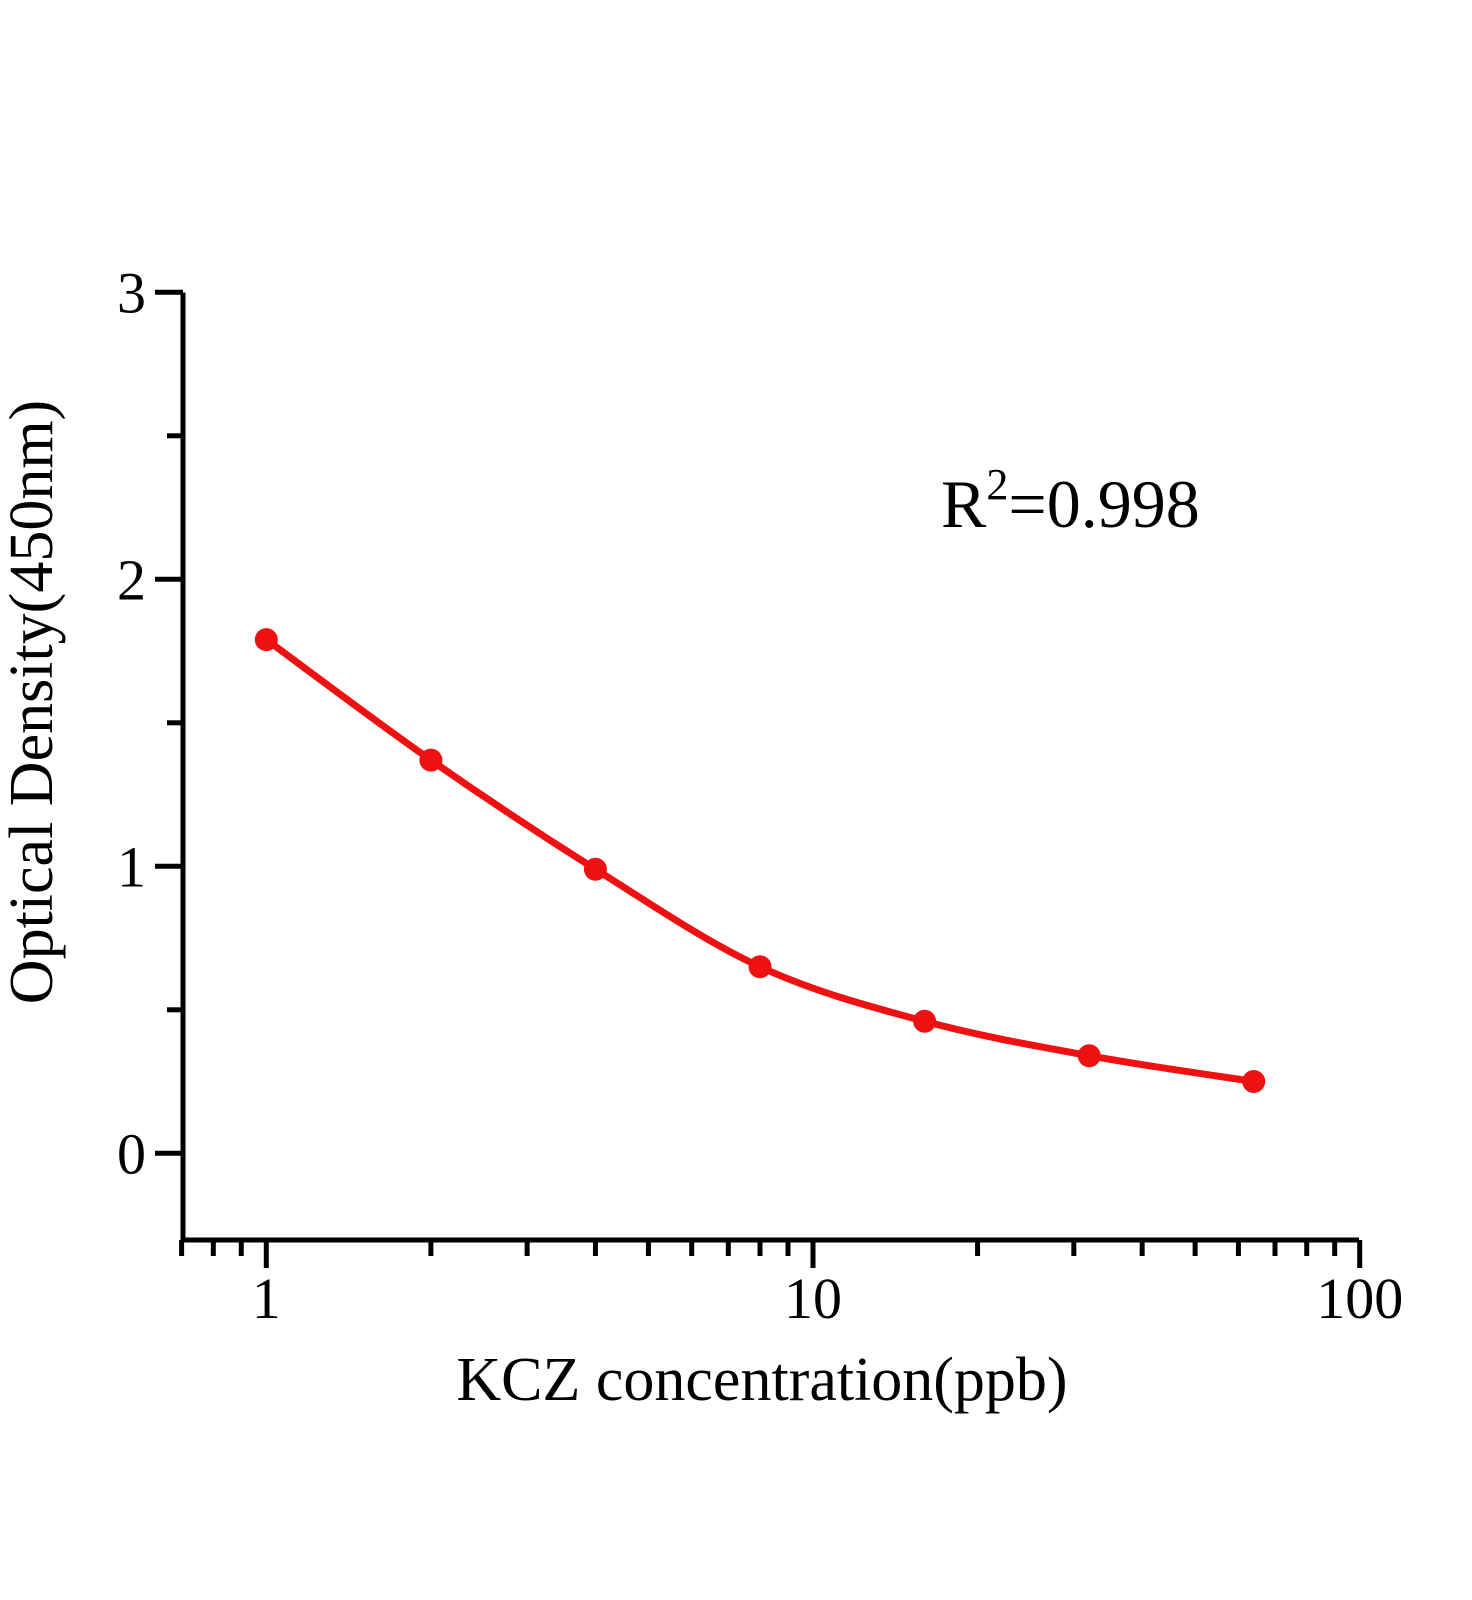 The image size is (1472, 1600). I want to click on r-squared-superscript: 2, so click(997, 484).